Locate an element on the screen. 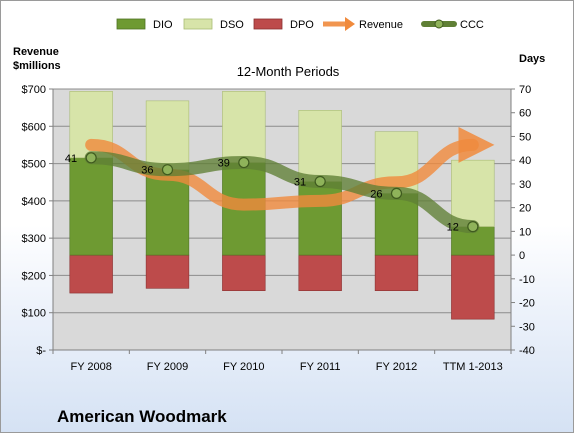 The image size is (574, 433). ccc-line is located at coordinates (282, 192).